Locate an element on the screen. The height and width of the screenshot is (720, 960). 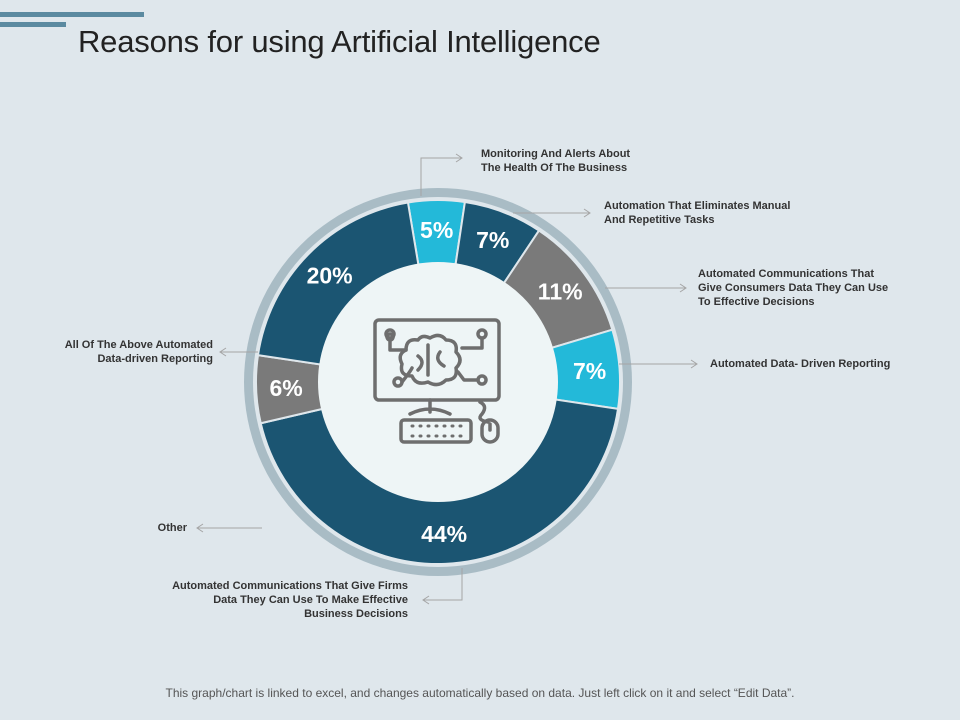
ai-computer-icon is located at coordinates (437, 381).